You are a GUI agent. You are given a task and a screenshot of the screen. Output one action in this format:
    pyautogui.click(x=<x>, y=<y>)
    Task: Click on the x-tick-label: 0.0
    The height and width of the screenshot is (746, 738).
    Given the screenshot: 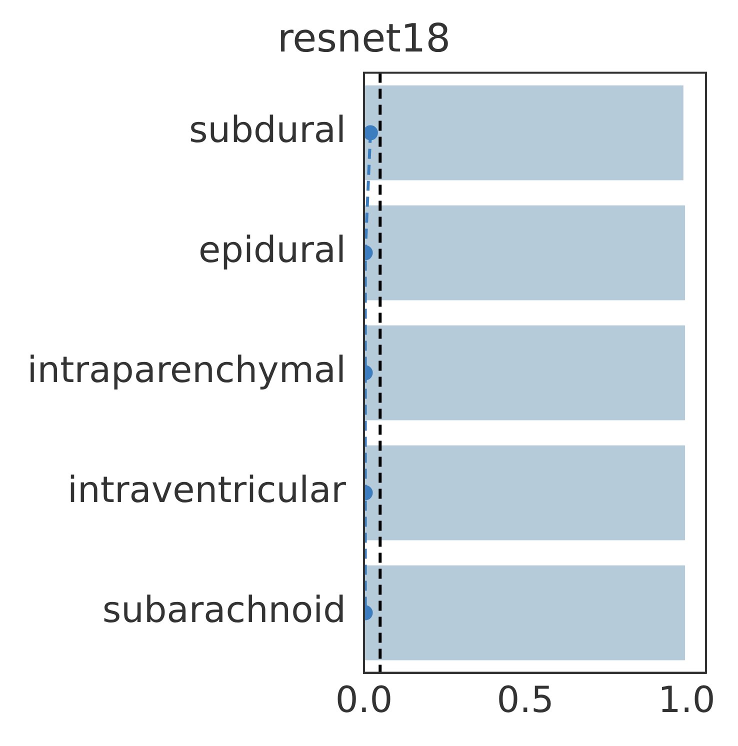 What is the action you would take?
    pyautogui.click(x=364, y=700)
    